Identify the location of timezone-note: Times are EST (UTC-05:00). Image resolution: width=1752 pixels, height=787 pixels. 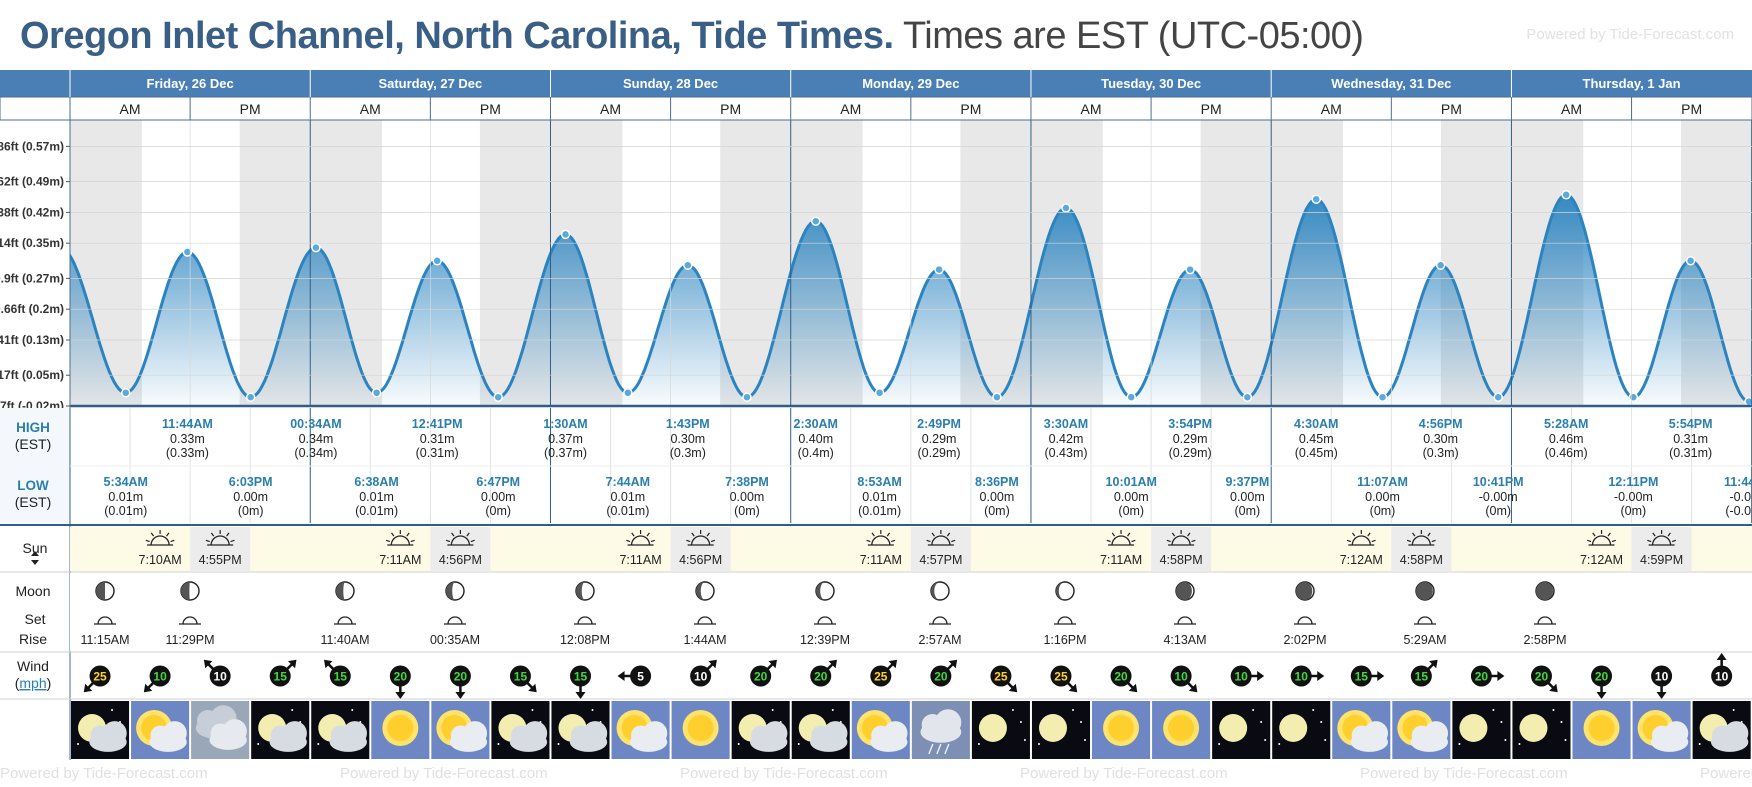
(1133, 36).